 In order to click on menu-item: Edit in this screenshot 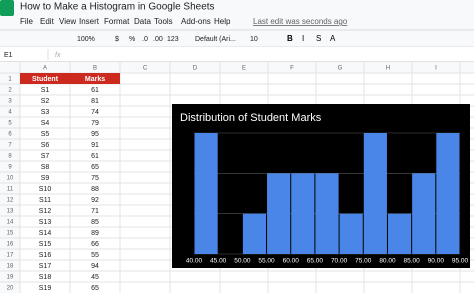, I will do `click(47, 21)`.